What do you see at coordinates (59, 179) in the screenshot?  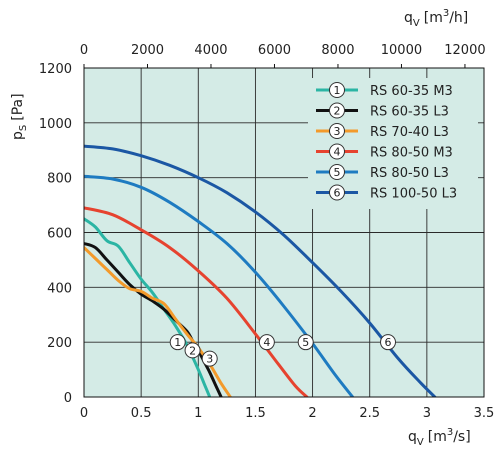 I see `y-tick-label: 800` at bounding box center [59, 179].